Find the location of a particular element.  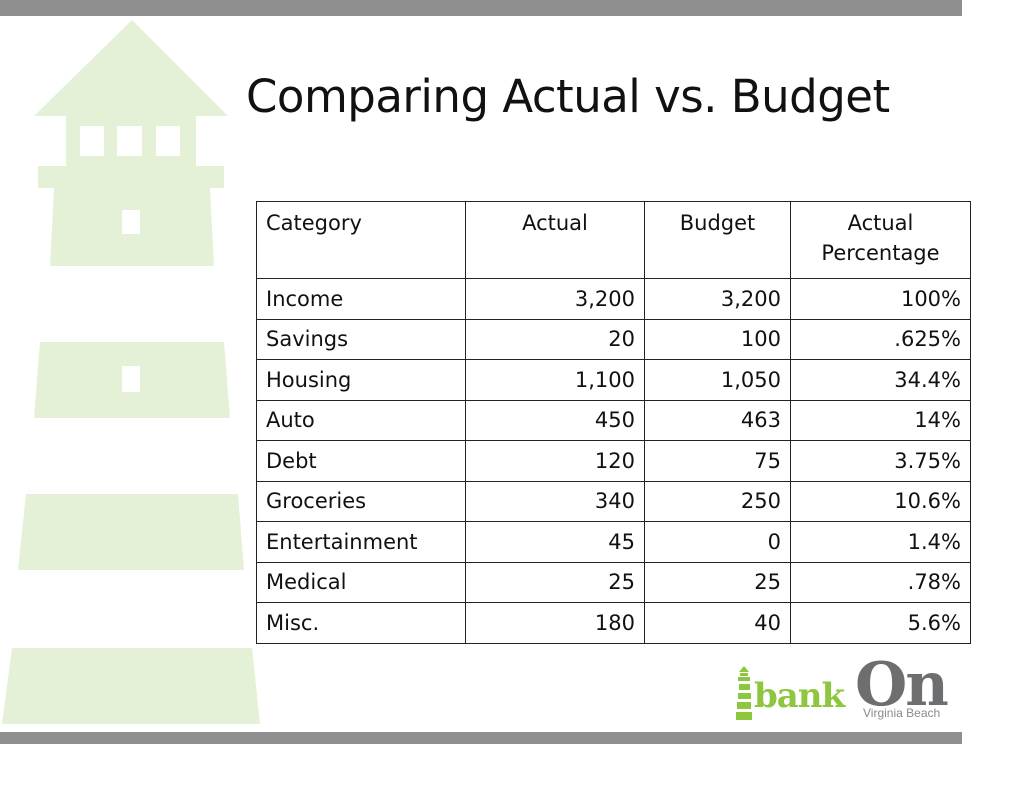

header-percentage-line2: Percentage is located at coordinates (880, 253).